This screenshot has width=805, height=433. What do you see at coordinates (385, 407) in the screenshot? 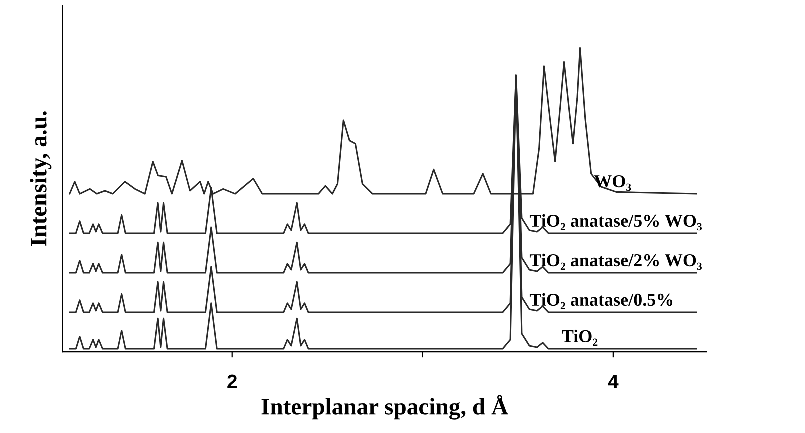
I see `x-axis-title: Interplanar spacing, d Å` at bounding box center [385, 407].